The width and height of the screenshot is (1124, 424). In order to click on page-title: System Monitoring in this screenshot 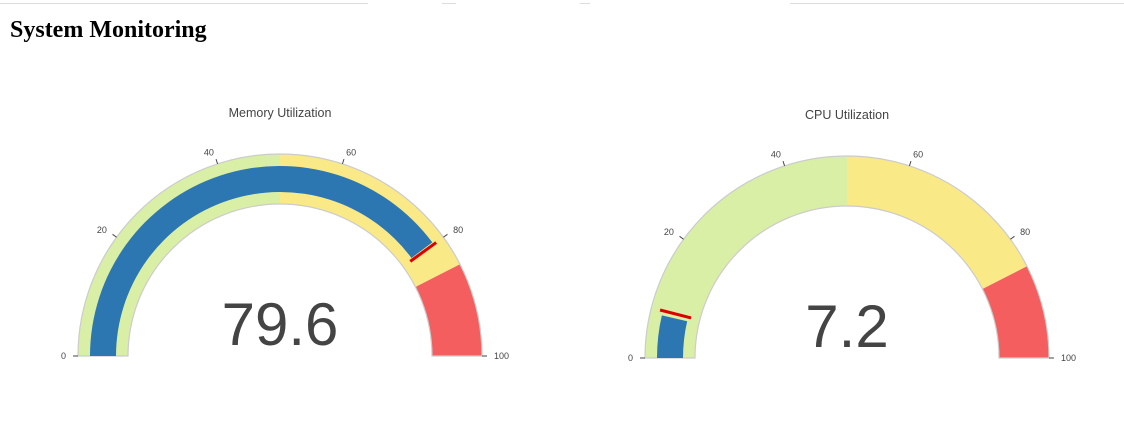, I will do `click(108, 30)`.